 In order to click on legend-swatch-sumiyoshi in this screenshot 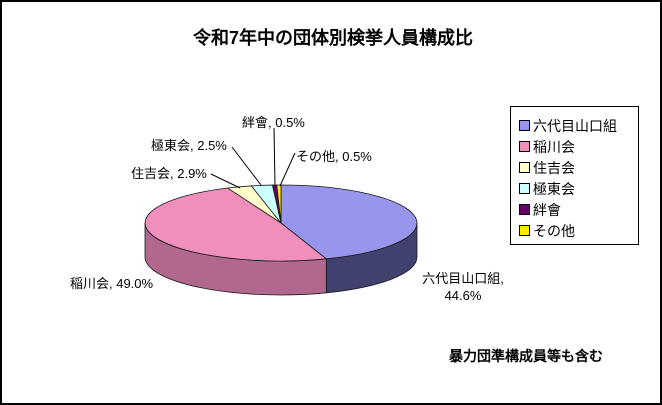, I will do `click(524, 167)`.